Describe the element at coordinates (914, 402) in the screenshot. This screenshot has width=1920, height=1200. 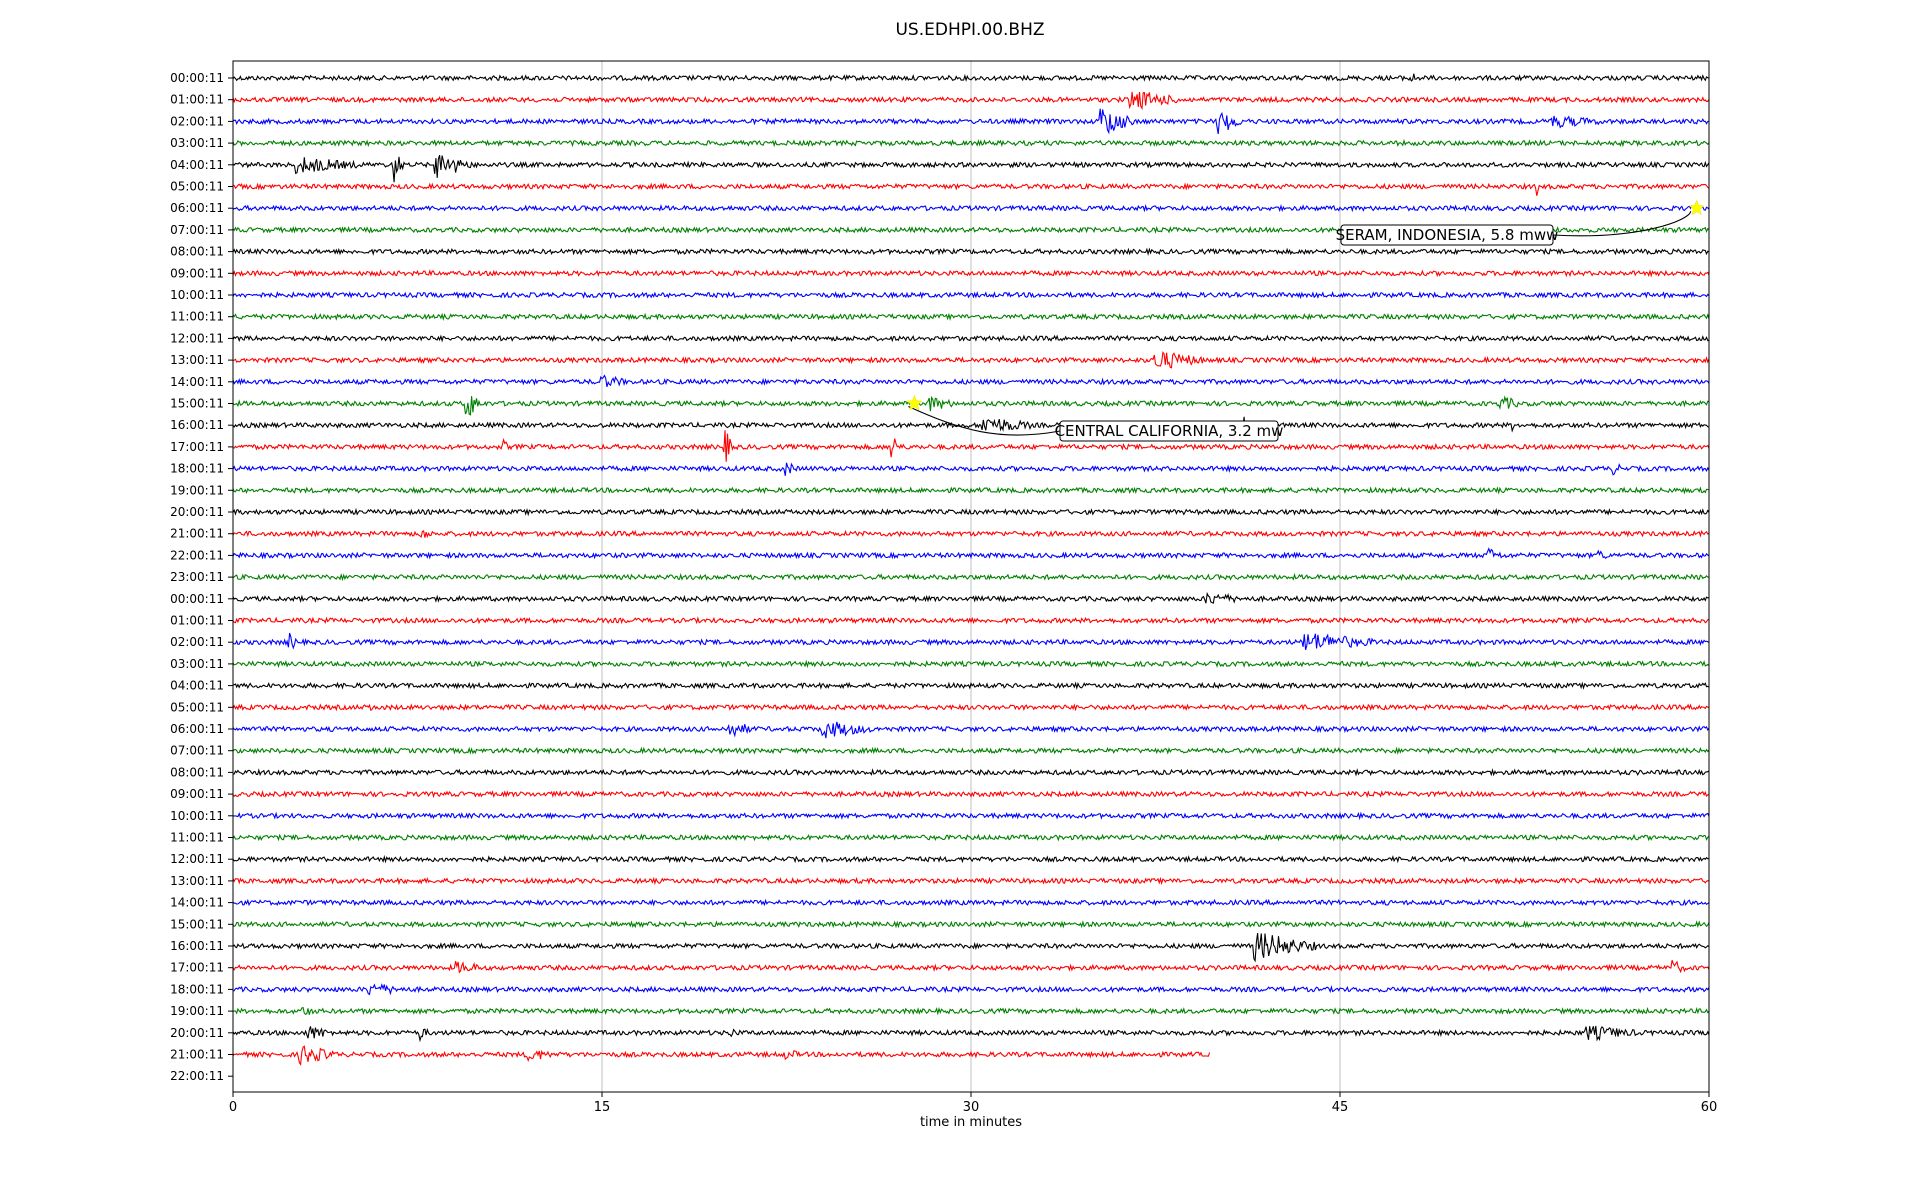
I see `event-star-marker` at that location.